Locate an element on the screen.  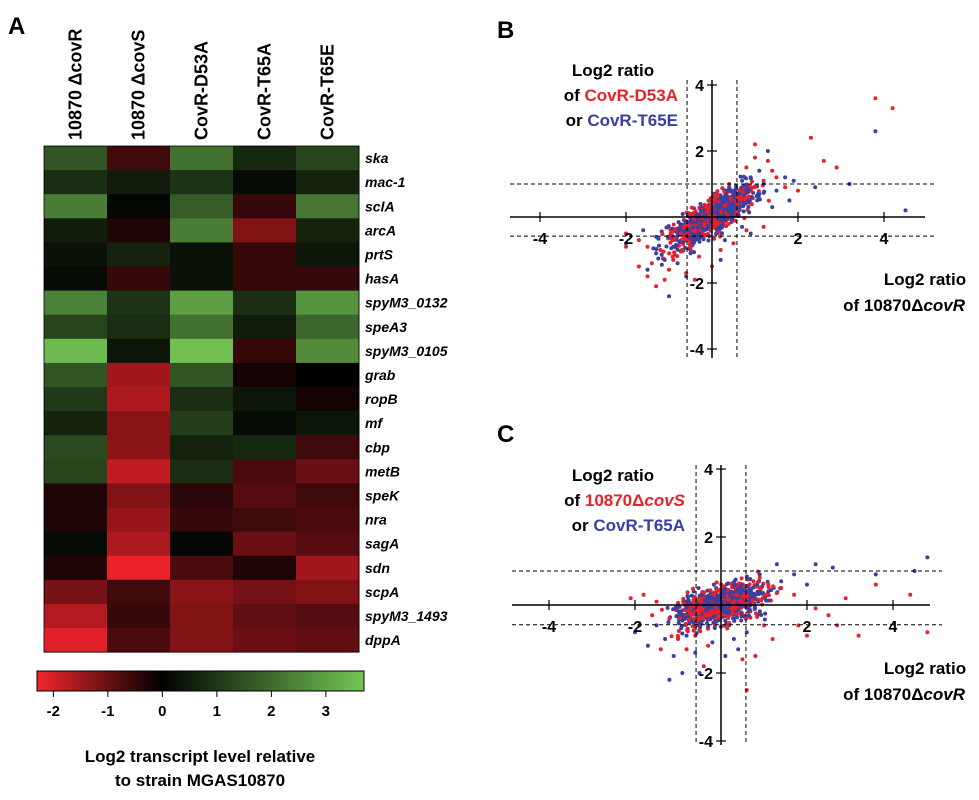
row-label-nra: nra is located at coordinates (376, 520).